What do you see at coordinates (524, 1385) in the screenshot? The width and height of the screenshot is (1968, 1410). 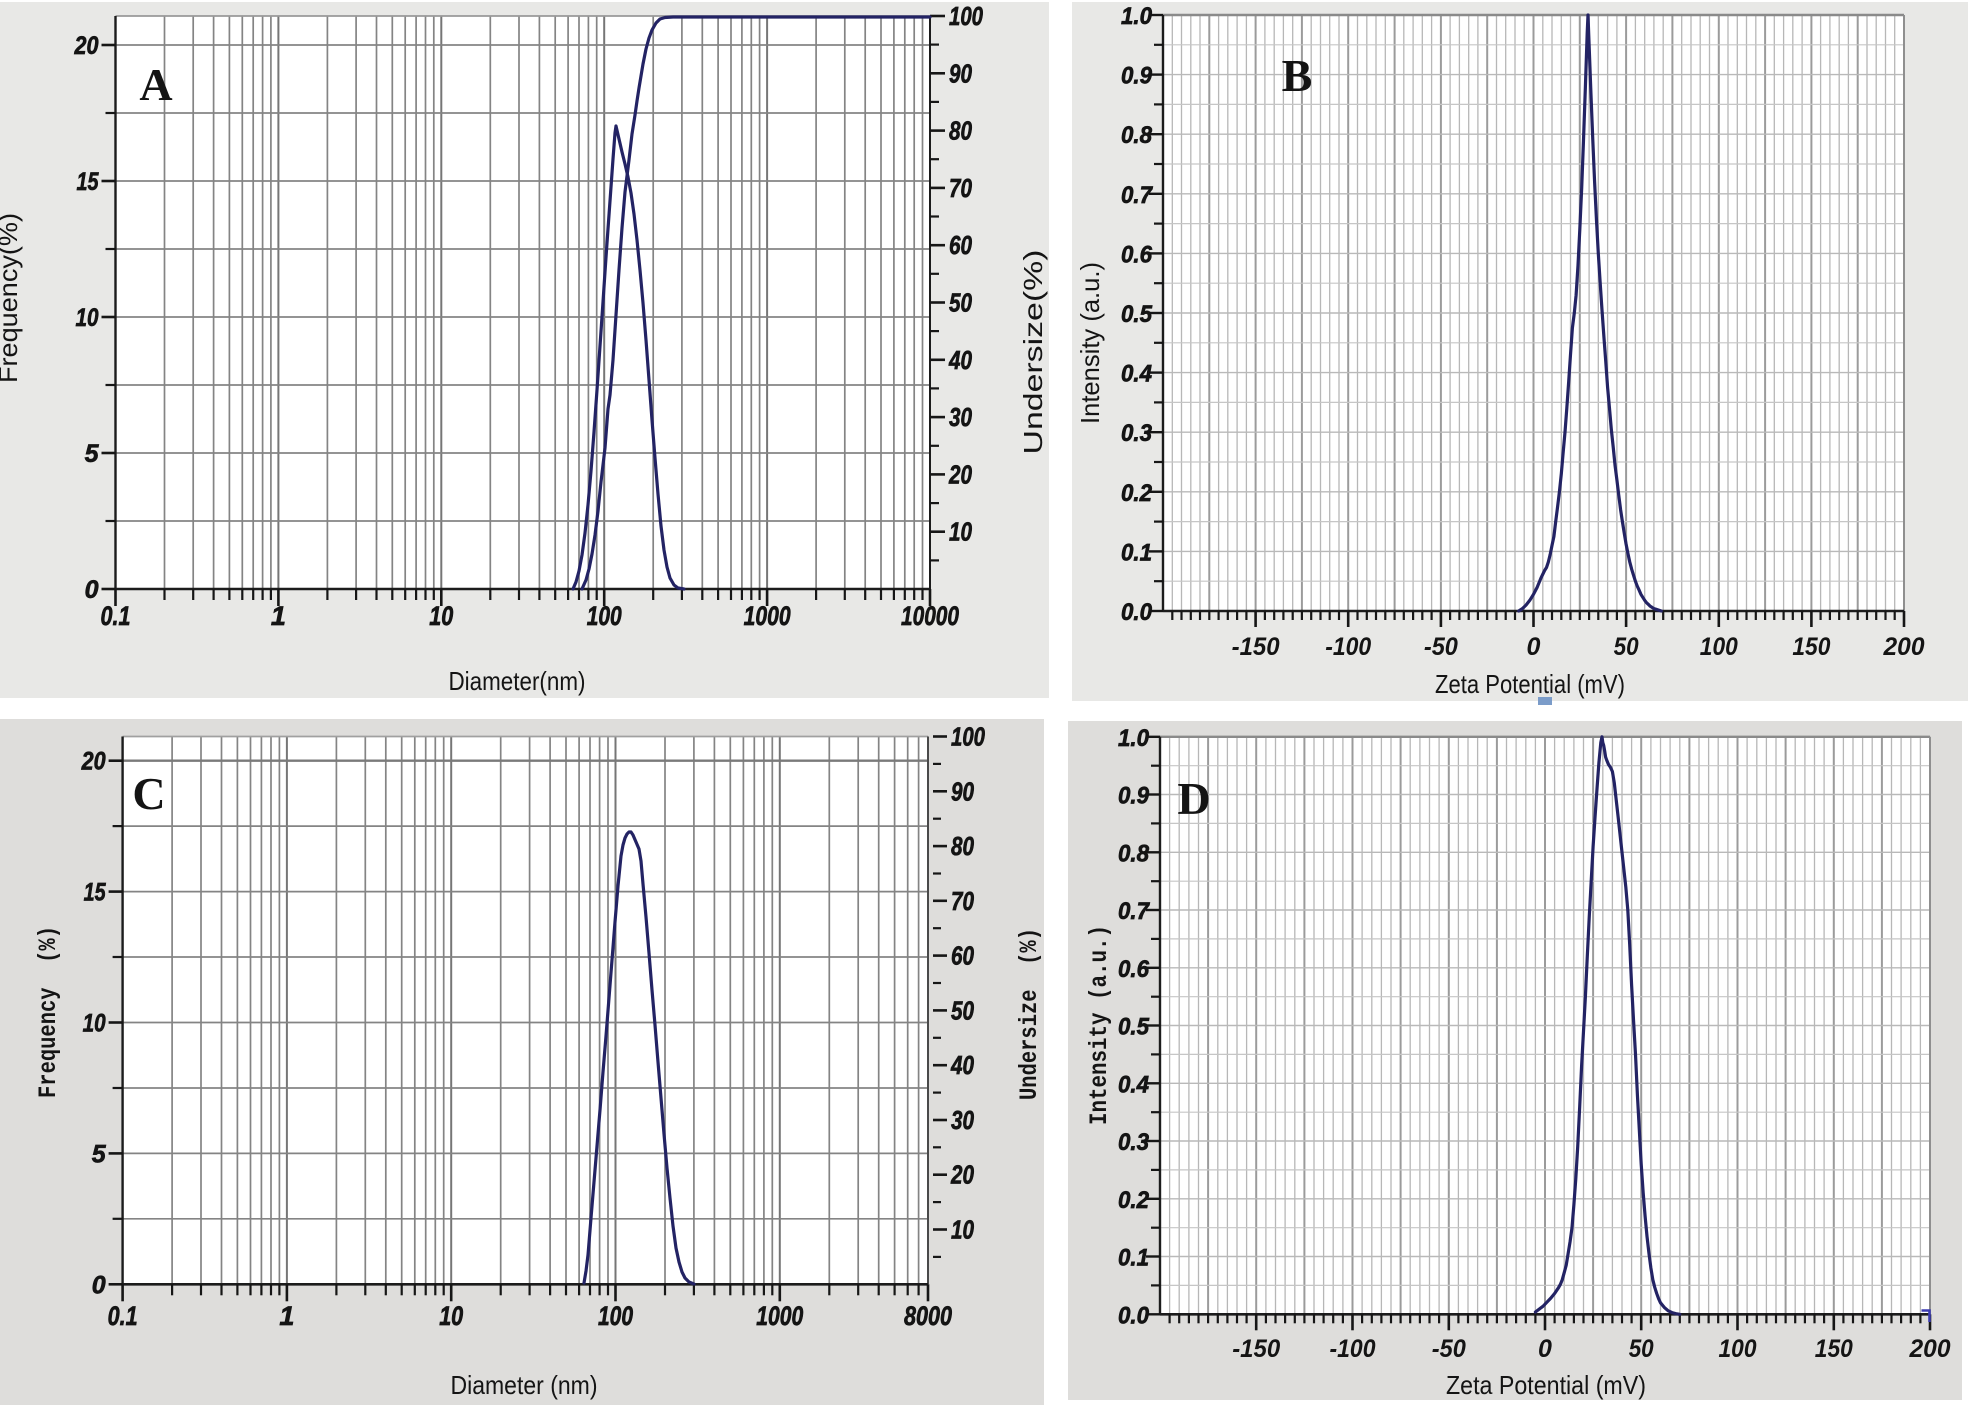 I see `svg-text: Diameter (nm)` at bounding box center [524, 1385].